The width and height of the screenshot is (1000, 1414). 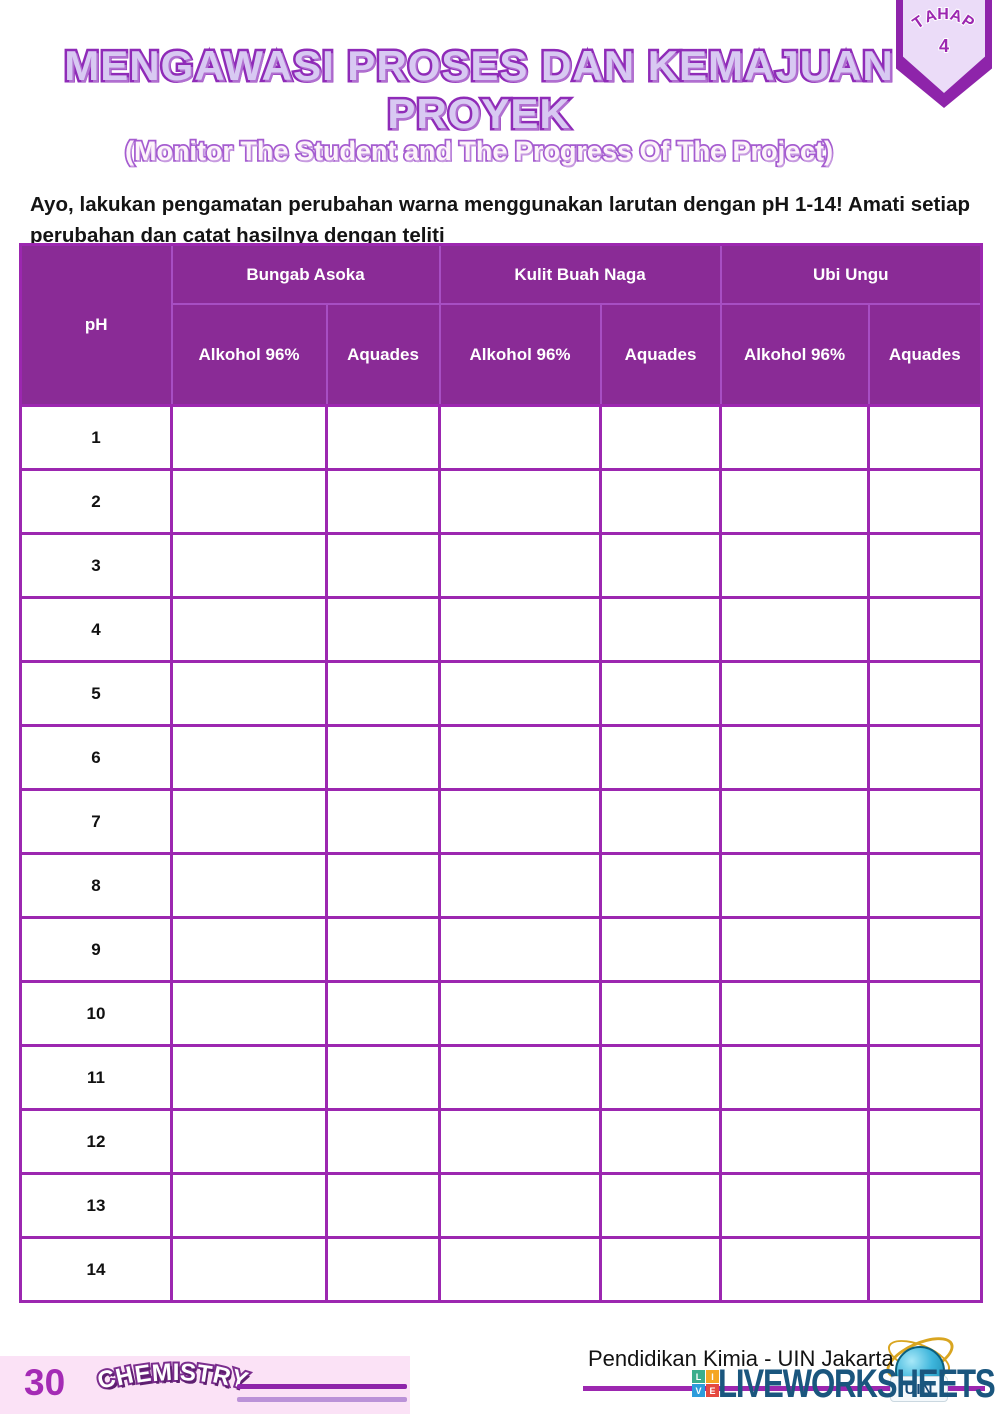 I want to click on ph-value-cell: 11, so click(x=96, y=1077).